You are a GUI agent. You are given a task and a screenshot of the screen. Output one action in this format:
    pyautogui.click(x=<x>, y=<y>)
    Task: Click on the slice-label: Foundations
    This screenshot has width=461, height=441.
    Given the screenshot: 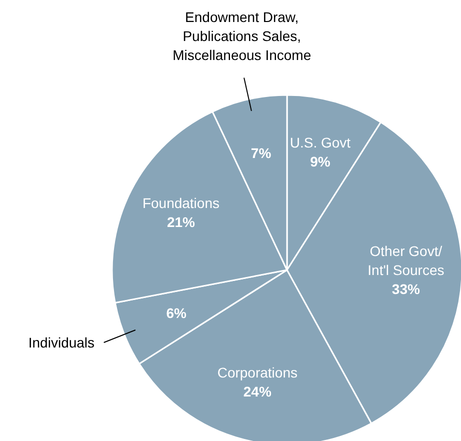 What is the action you would take?
    pyautogui.click(x=181, y=202)
    